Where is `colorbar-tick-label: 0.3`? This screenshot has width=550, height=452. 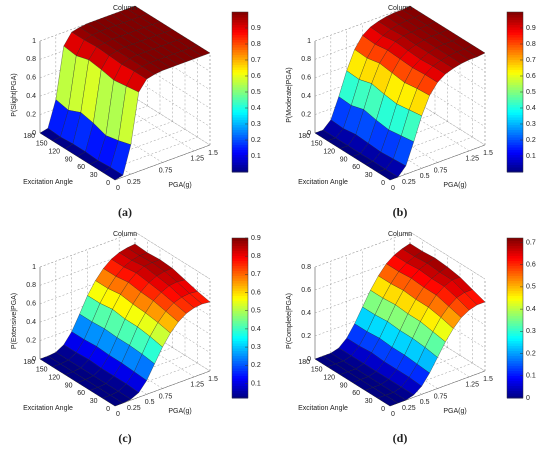 colorbar-tick-label: 0.3 is located at coordinates (531, 331).